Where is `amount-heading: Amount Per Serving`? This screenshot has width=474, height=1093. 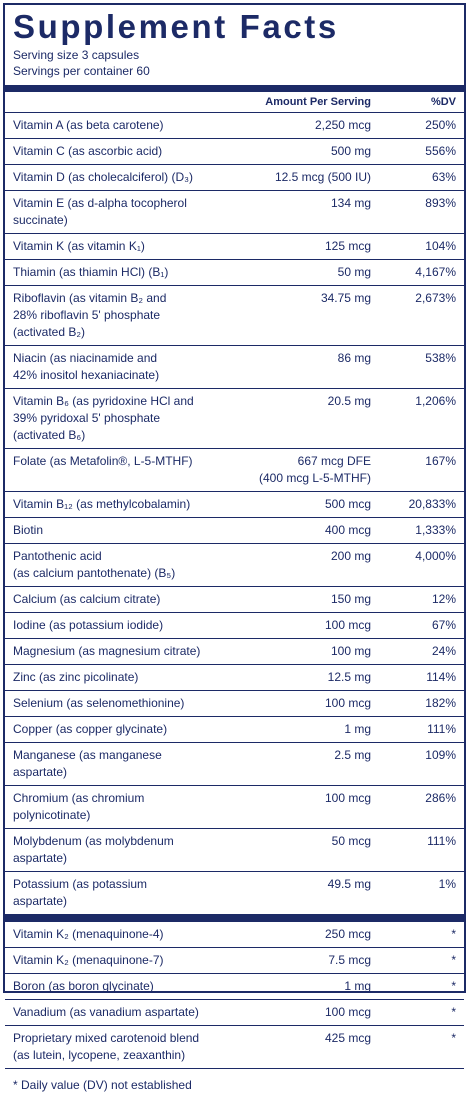
amount-heading: Amount Per Serving is located at coordinates (318, 102).